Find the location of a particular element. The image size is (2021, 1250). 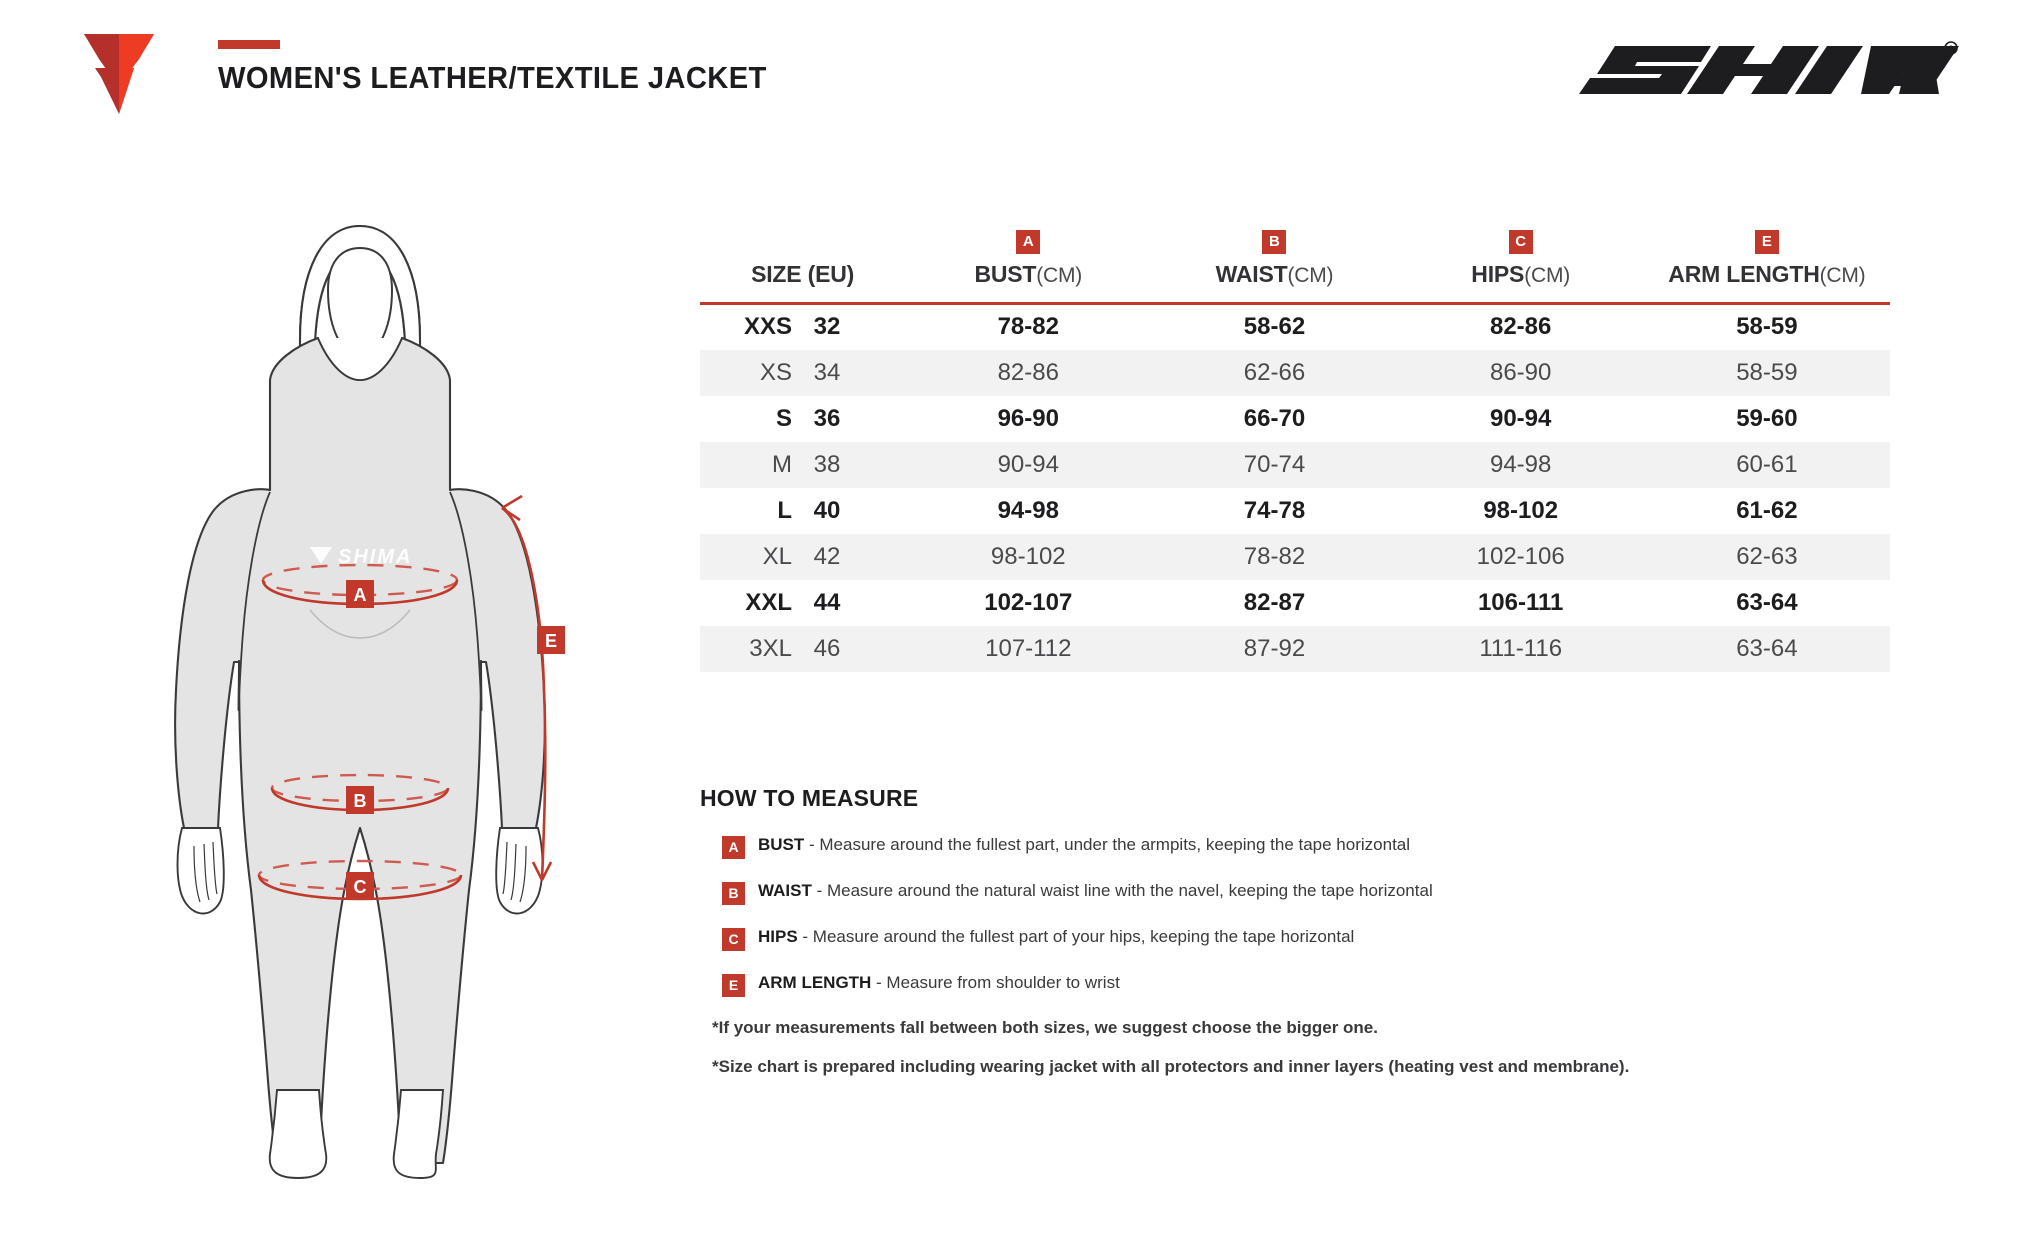

table-row: XXS 32 78-82 58-62 82-86 58-59 is located at coordinates (1295, 327).